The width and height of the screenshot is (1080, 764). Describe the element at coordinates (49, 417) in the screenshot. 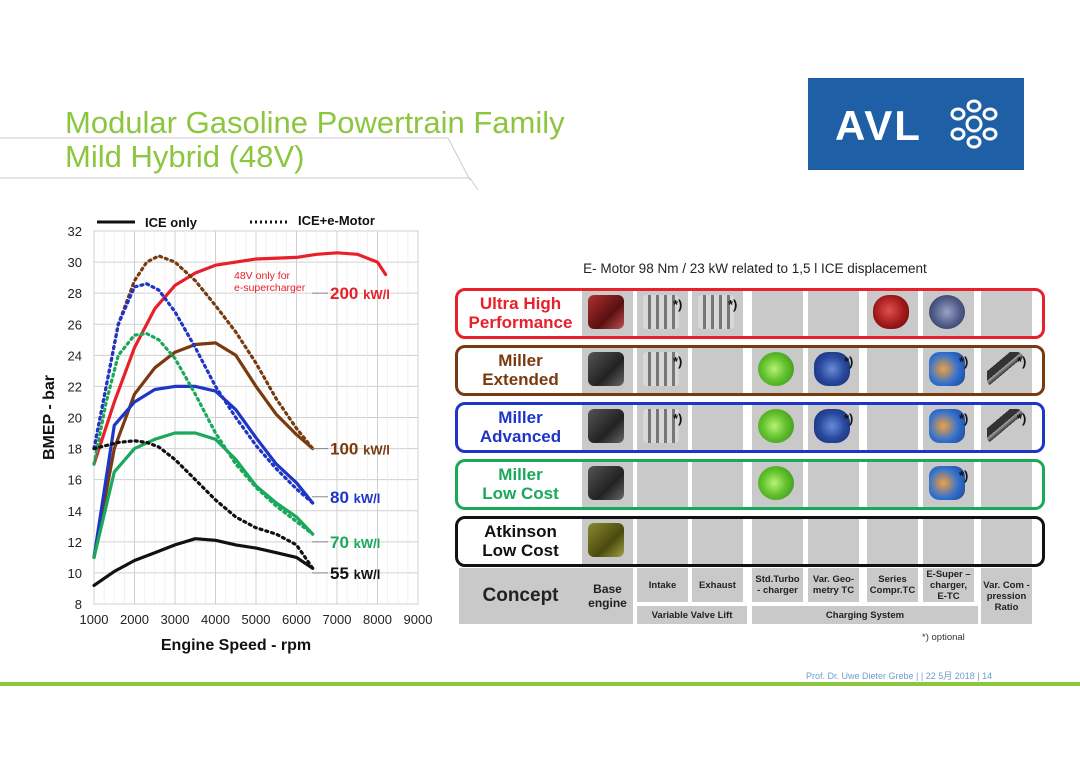

I see `y-axis-label: BMEP - bar` at that location.